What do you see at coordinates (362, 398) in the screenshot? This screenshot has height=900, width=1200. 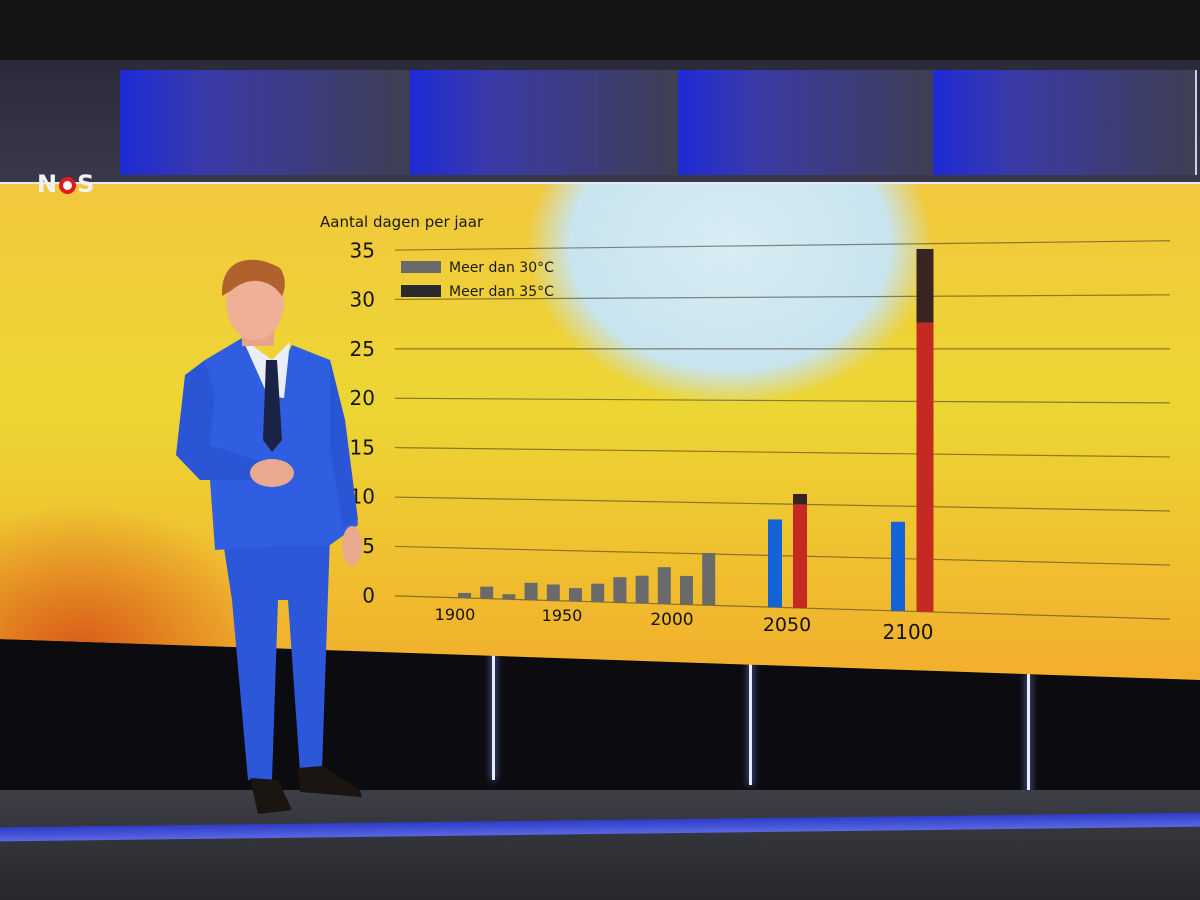 I see `y-tick-label: 20` at bounding box center [362, 398].